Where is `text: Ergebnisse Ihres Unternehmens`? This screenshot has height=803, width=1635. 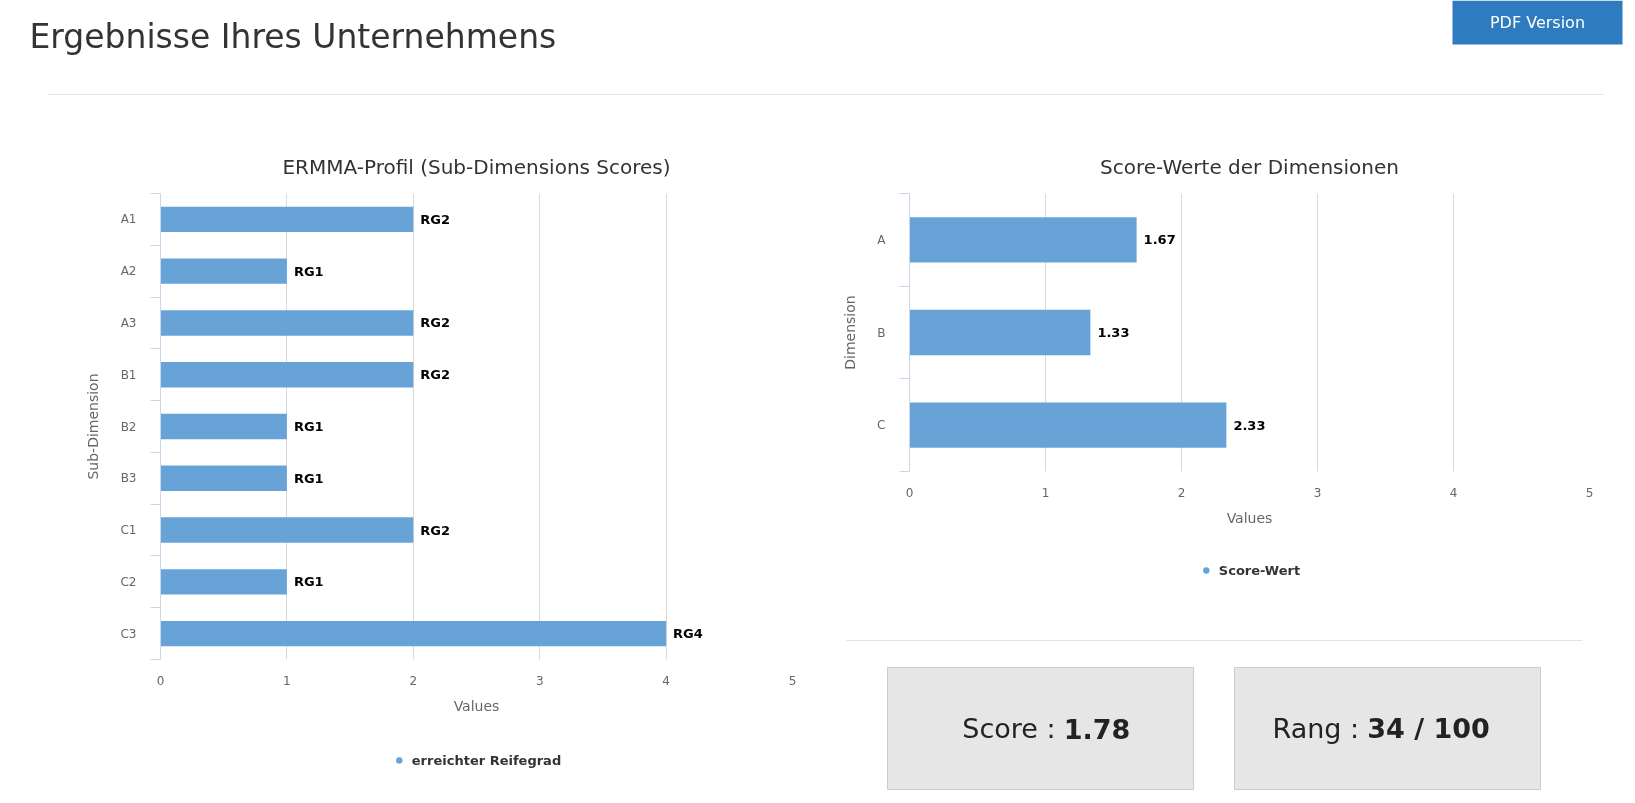 text: Ergebnisse Ihres Unternehmens is located at coordinates (293, 36).